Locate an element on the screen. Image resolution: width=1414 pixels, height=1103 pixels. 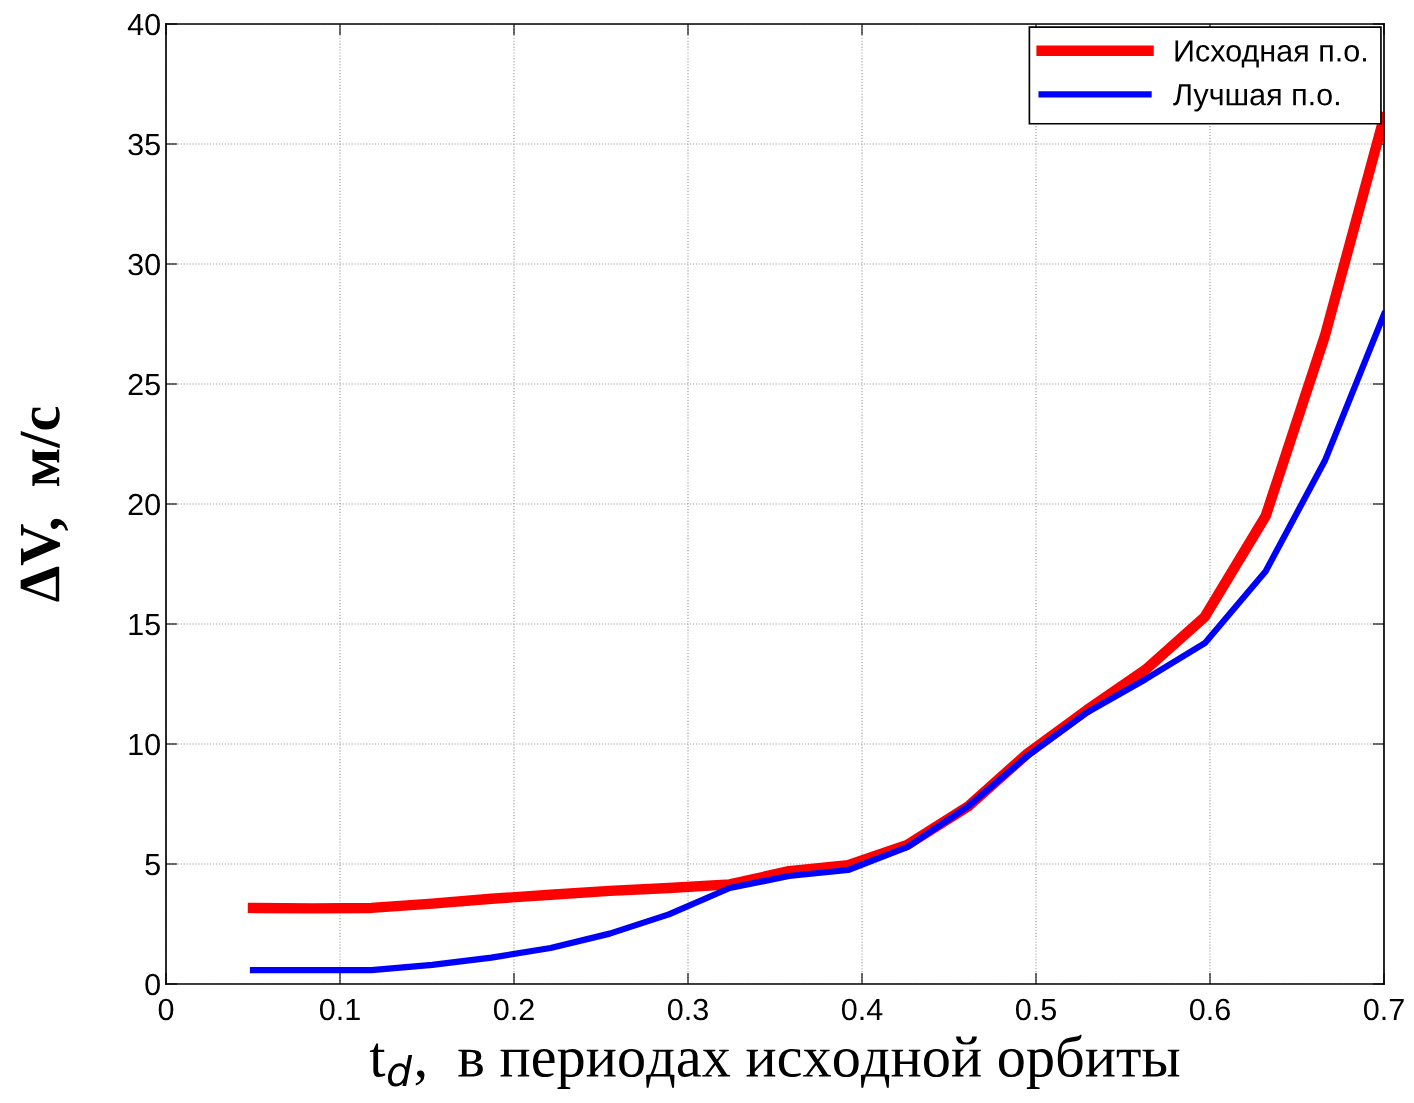
y-tick-label: 30 is located at coordinates (144, 264).